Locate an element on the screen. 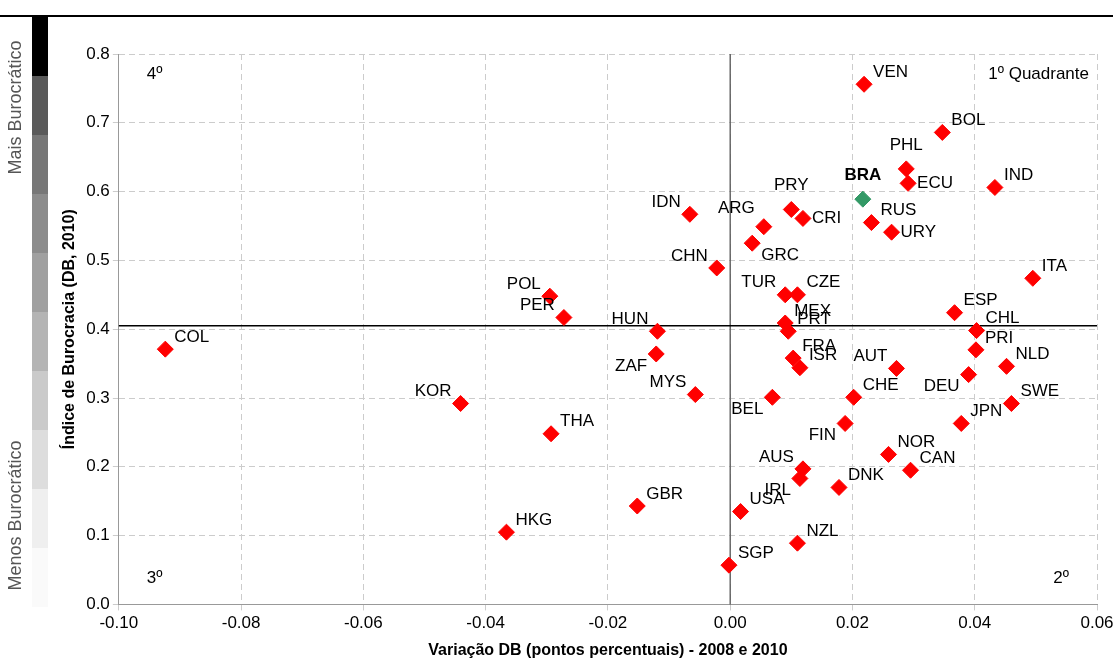 The height and width of the screenshot is (664, 1113). annotation: URY is located at coordinates (918, 231).